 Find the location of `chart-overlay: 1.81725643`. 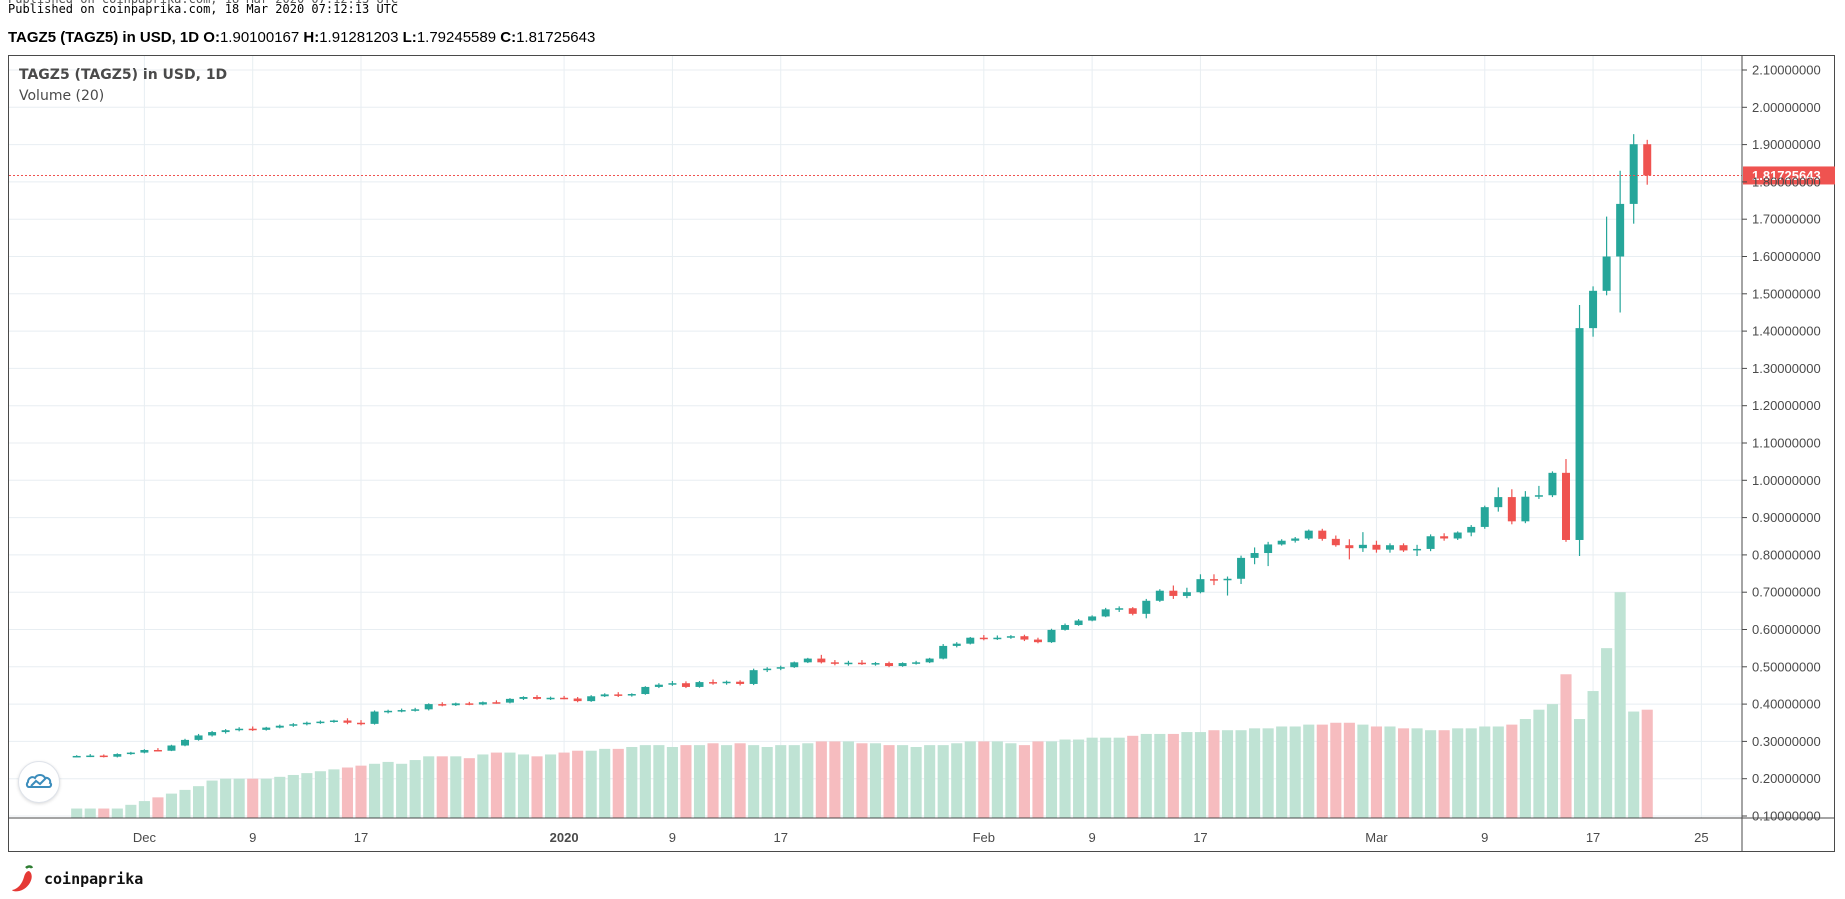

chart-overlay: 1.81725643 is located at coordinates (922, 175).